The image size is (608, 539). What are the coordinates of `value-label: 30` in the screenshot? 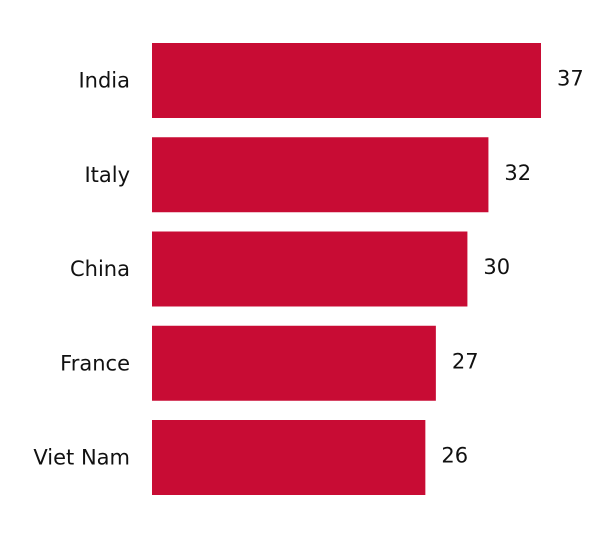 It's located at (496, 267).